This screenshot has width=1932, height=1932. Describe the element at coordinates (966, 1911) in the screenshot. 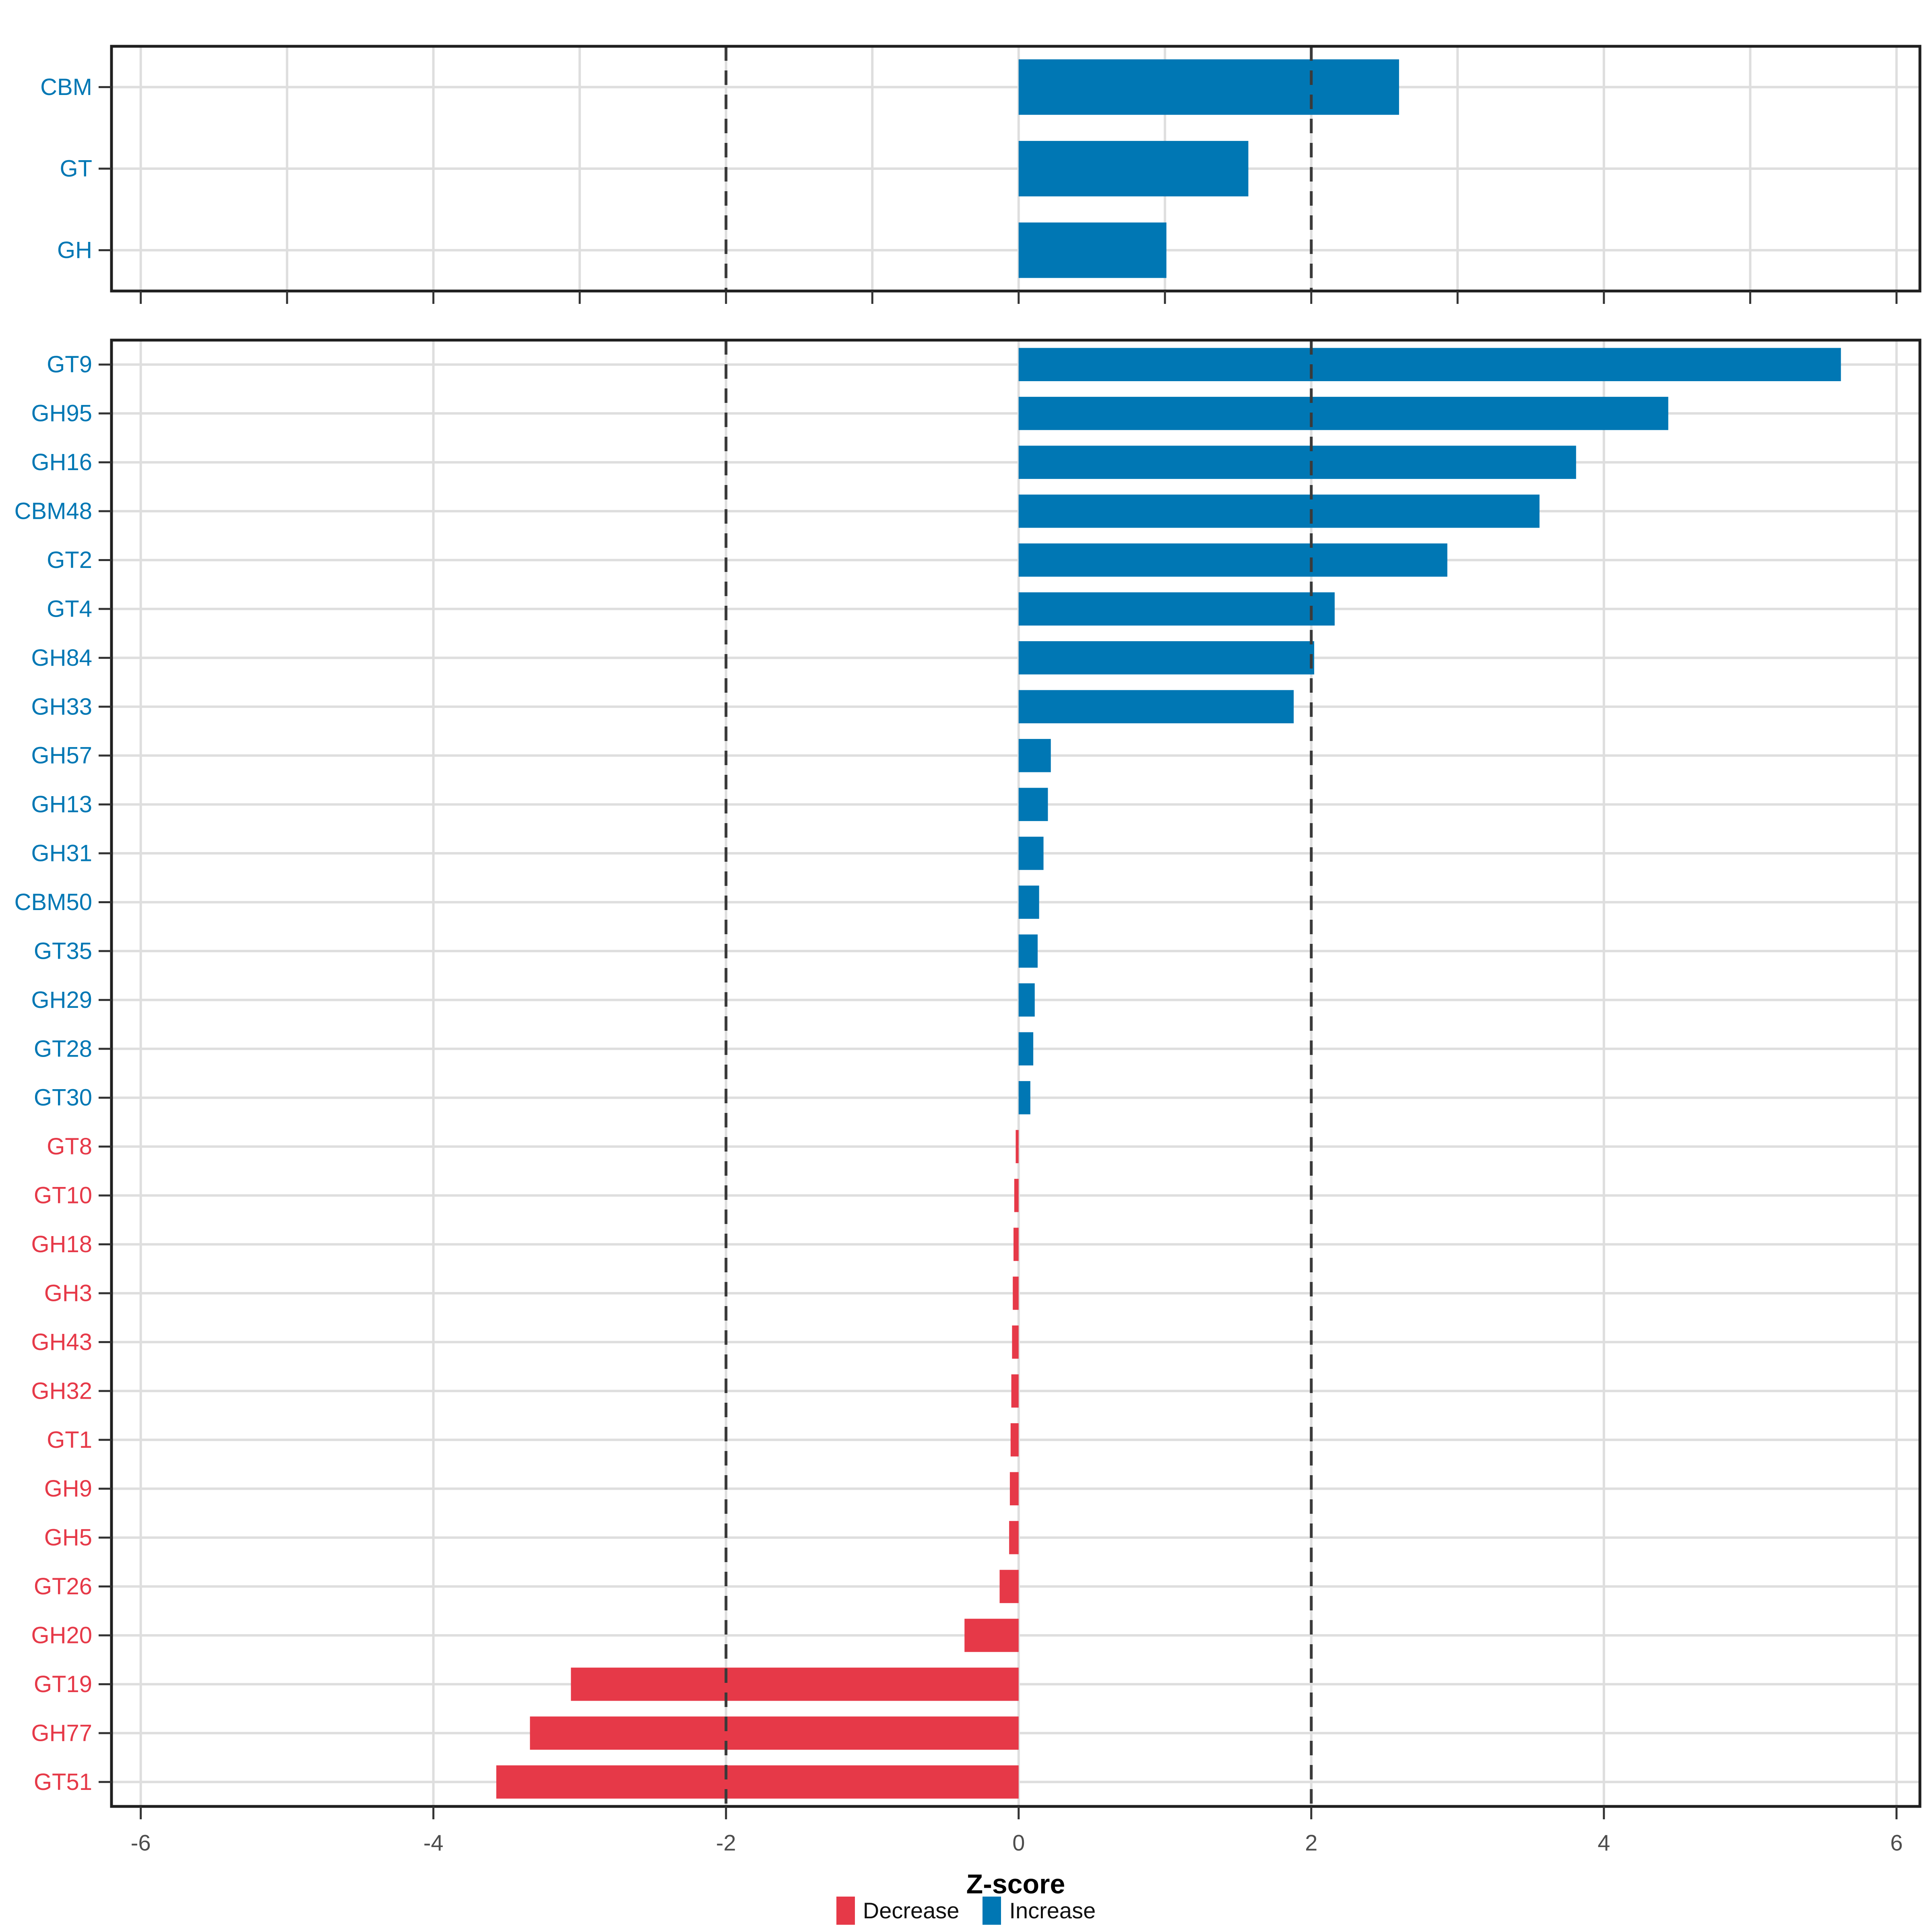

I see `legend: Decrease Increase` at that location.